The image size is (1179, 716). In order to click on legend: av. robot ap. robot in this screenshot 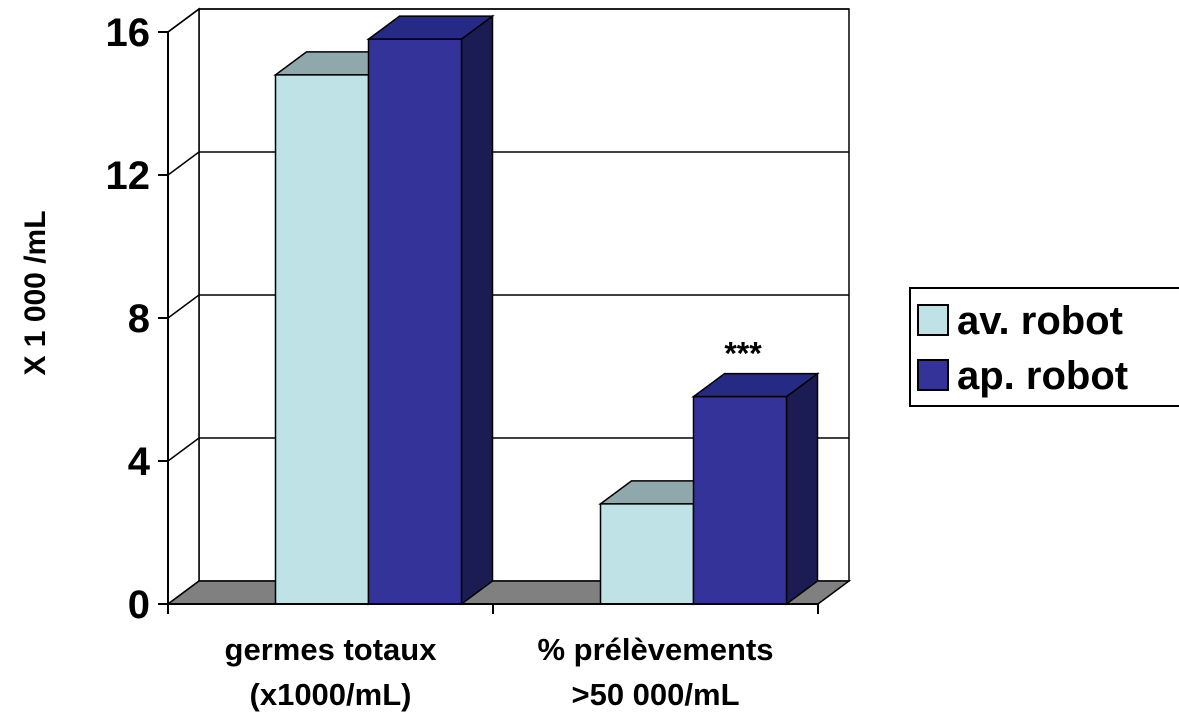, I will do `click(1044, 347)`.